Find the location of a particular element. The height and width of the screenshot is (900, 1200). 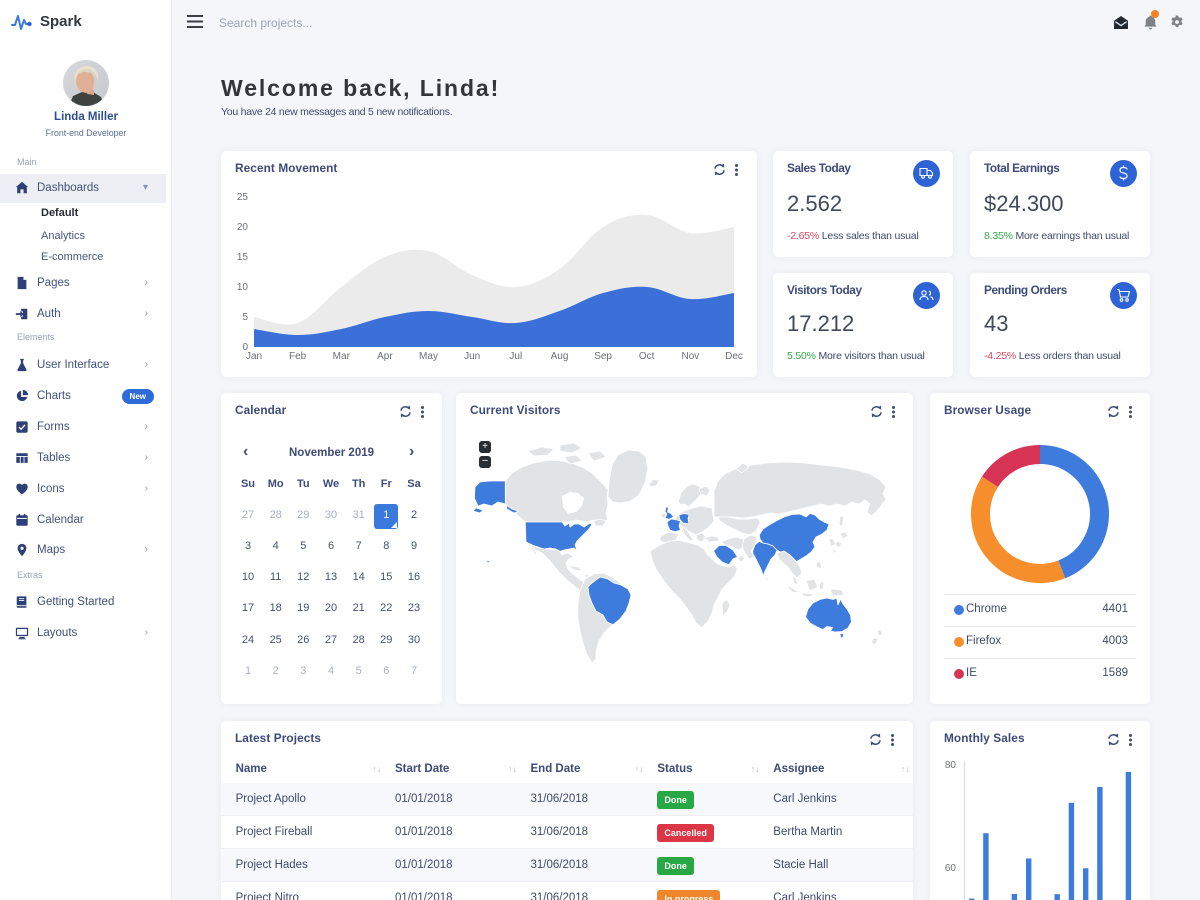

svg-text: 60 is located at coordinates (951, 868).